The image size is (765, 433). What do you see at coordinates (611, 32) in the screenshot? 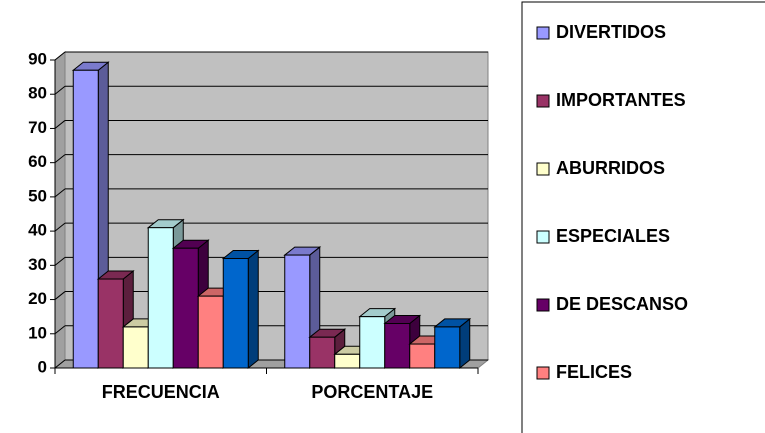
I see `legend-label: DIVERTIDOS` at bounding box center [611, 32].